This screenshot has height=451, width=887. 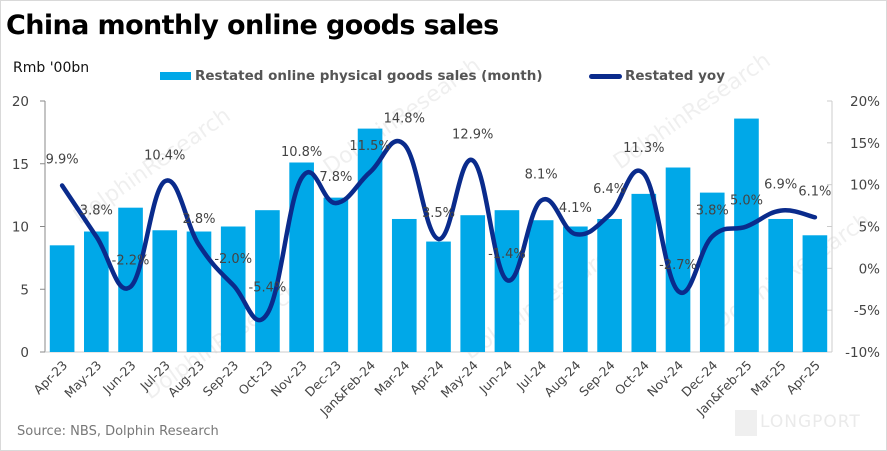 What do you see at coordinates (404, 119) in the screenshot?
I see `yoy-data-label: 14.8%` at bounding box center [404, 119].